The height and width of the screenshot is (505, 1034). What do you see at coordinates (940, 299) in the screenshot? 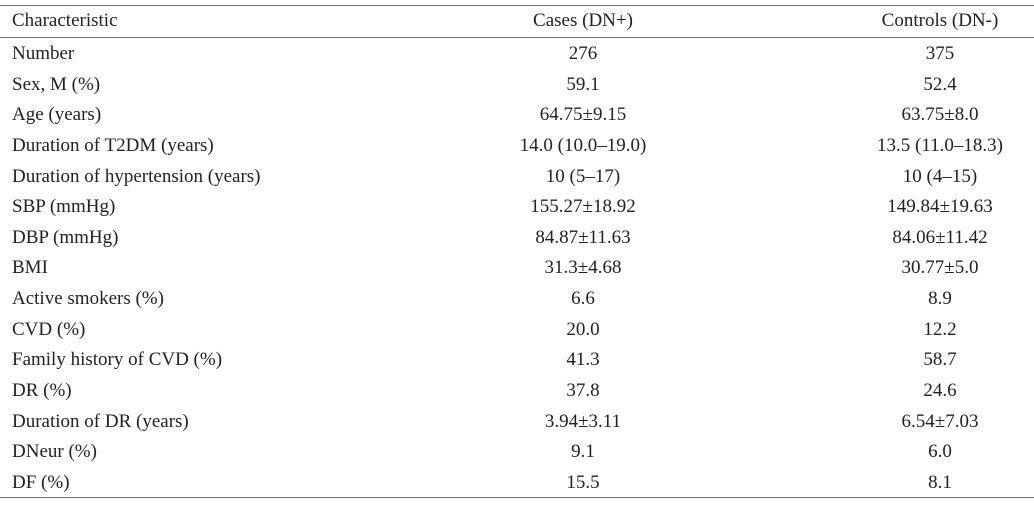
I see `cell-value: 8.9` at bounding box center [940, 299].